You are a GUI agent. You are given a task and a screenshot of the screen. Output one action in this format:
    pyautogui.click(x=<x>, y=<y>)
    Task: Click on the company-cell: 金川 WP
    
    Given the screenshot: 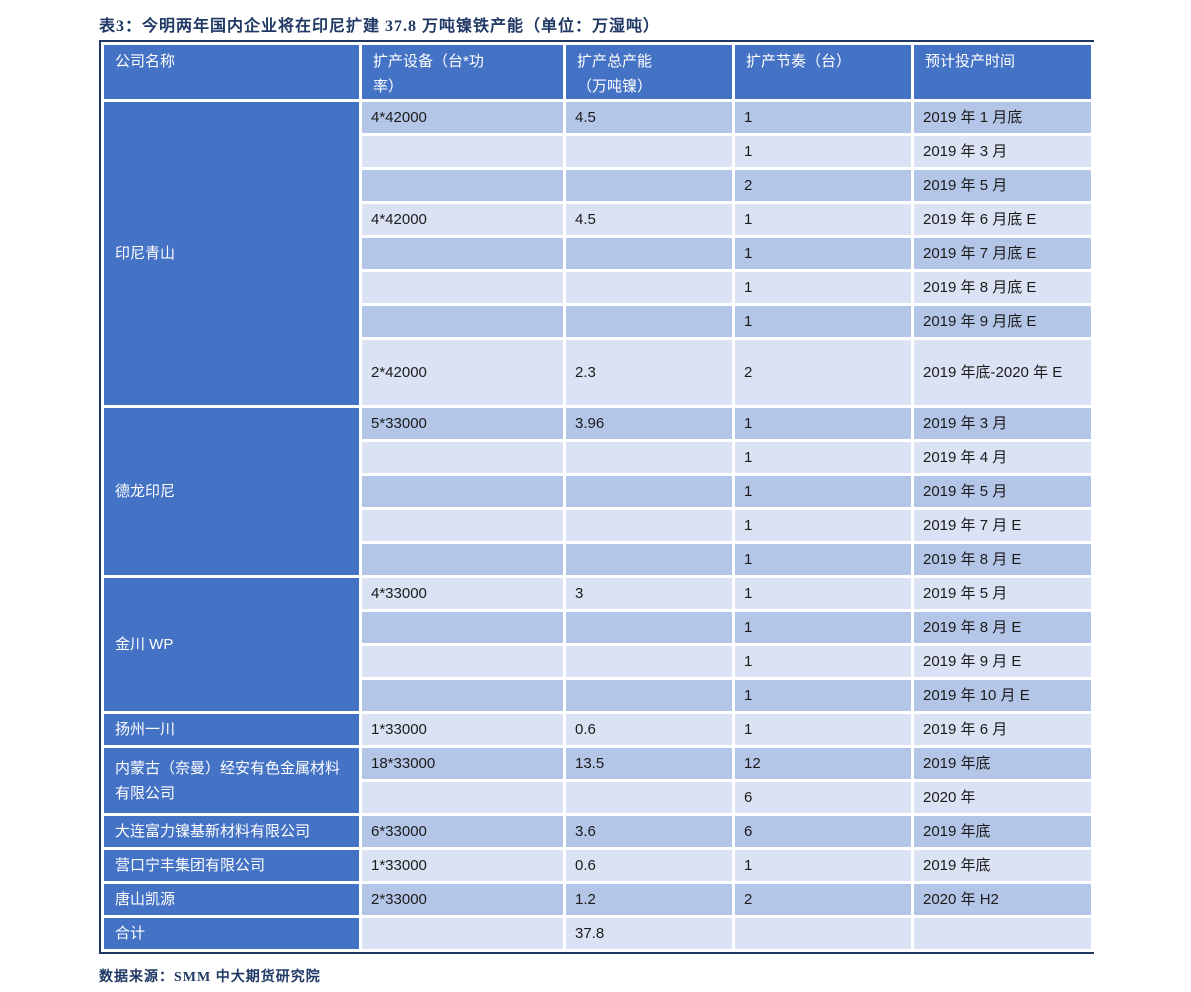 What is the action you would take?
    pyautogui.click(x=231, y=644)
    